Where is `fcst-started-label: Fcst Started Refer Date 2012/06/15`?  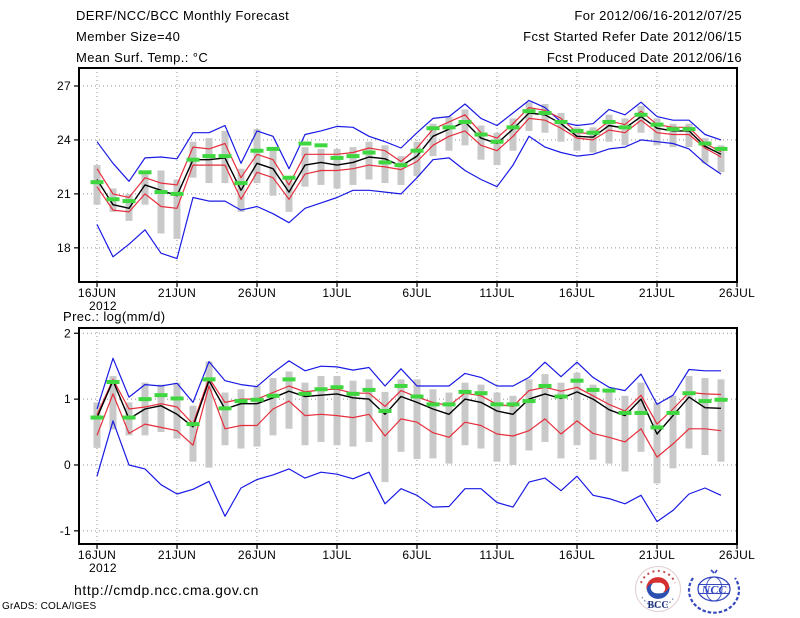 fcst-started-label: Fcst Started Refer Date 2012/06/15 is located at coordinates (632, 36).